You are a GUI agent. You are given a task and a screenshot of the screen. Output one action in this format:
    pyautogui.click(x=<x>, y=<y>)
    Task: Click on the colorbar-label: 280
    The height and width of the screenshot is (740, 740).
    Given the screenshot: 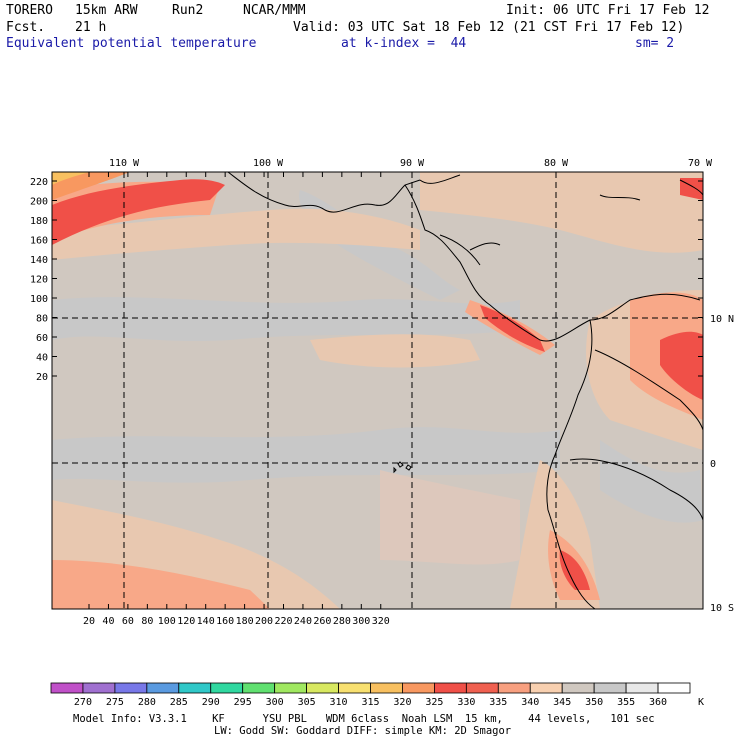 What is the action you would take?
    pyautogui.click(x=147, y=702)
    